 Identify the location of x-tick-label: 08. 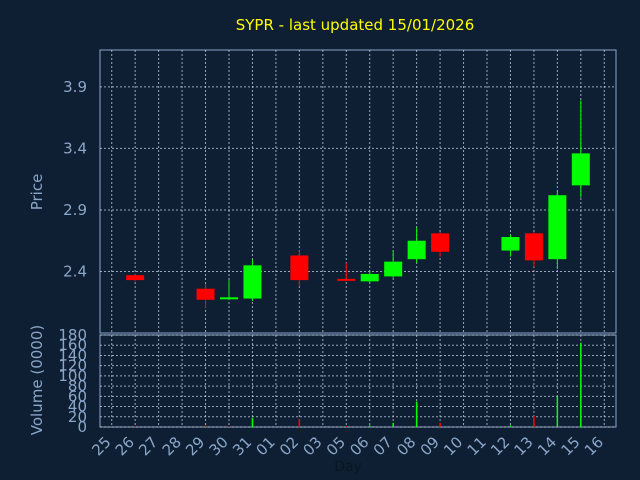
(406, 446).